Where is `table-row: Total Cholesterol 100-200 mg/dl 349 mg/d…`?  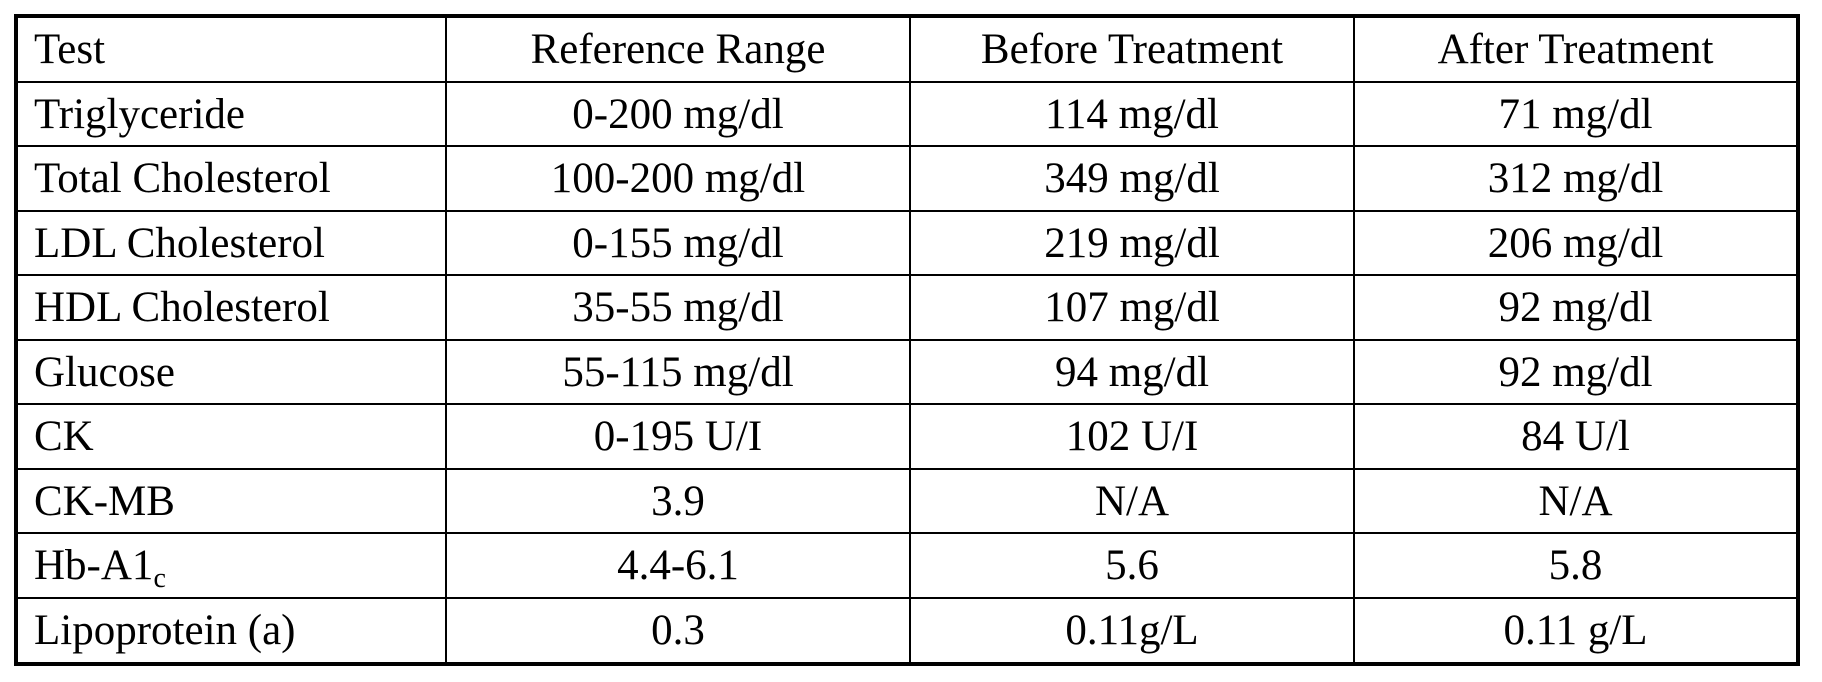 table-row: Total Cholesterol 100-200 mg/dl 349 mg/d… is located at coordinates (907, 178).